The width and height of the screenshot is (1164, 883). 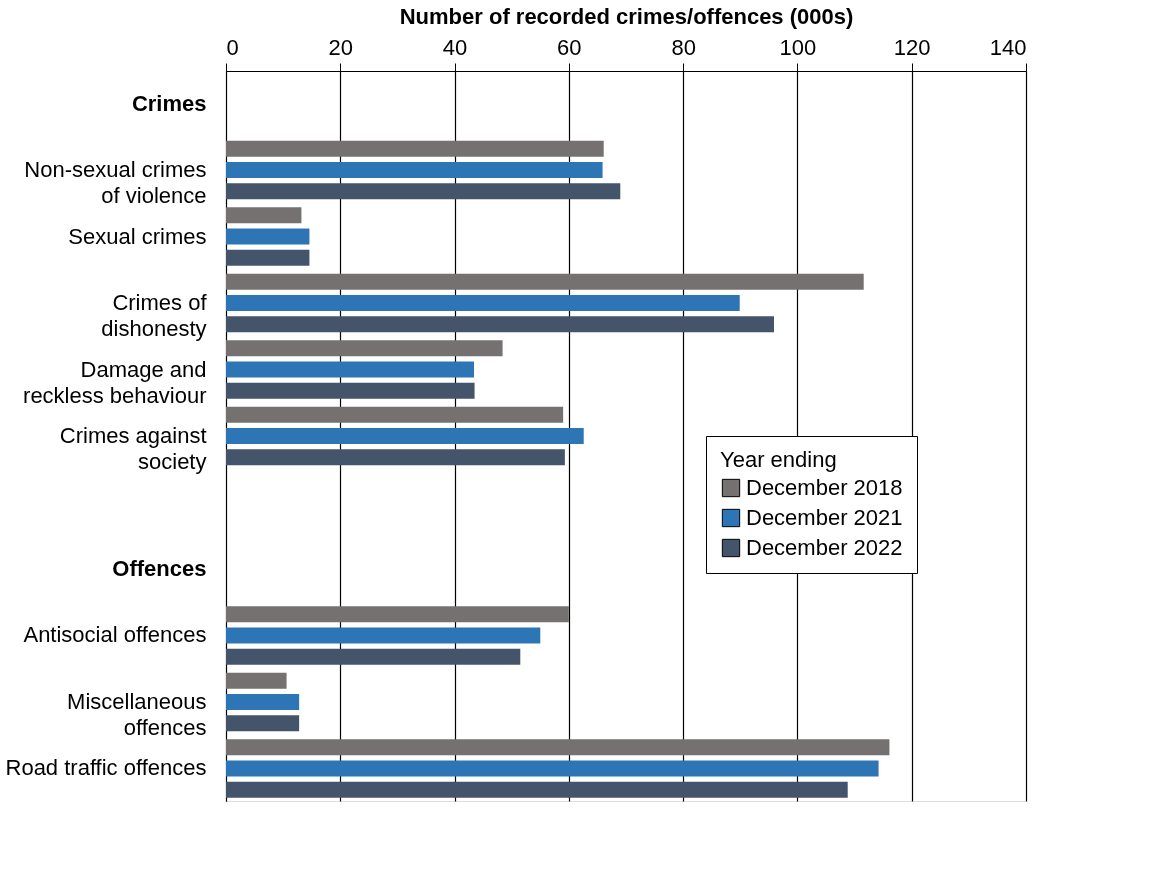 What do you see at coordinates (115, 382) in the screenshot?
I see `y-tick-label: Damage and reckless behaviour` at bounding box center [115, 382].